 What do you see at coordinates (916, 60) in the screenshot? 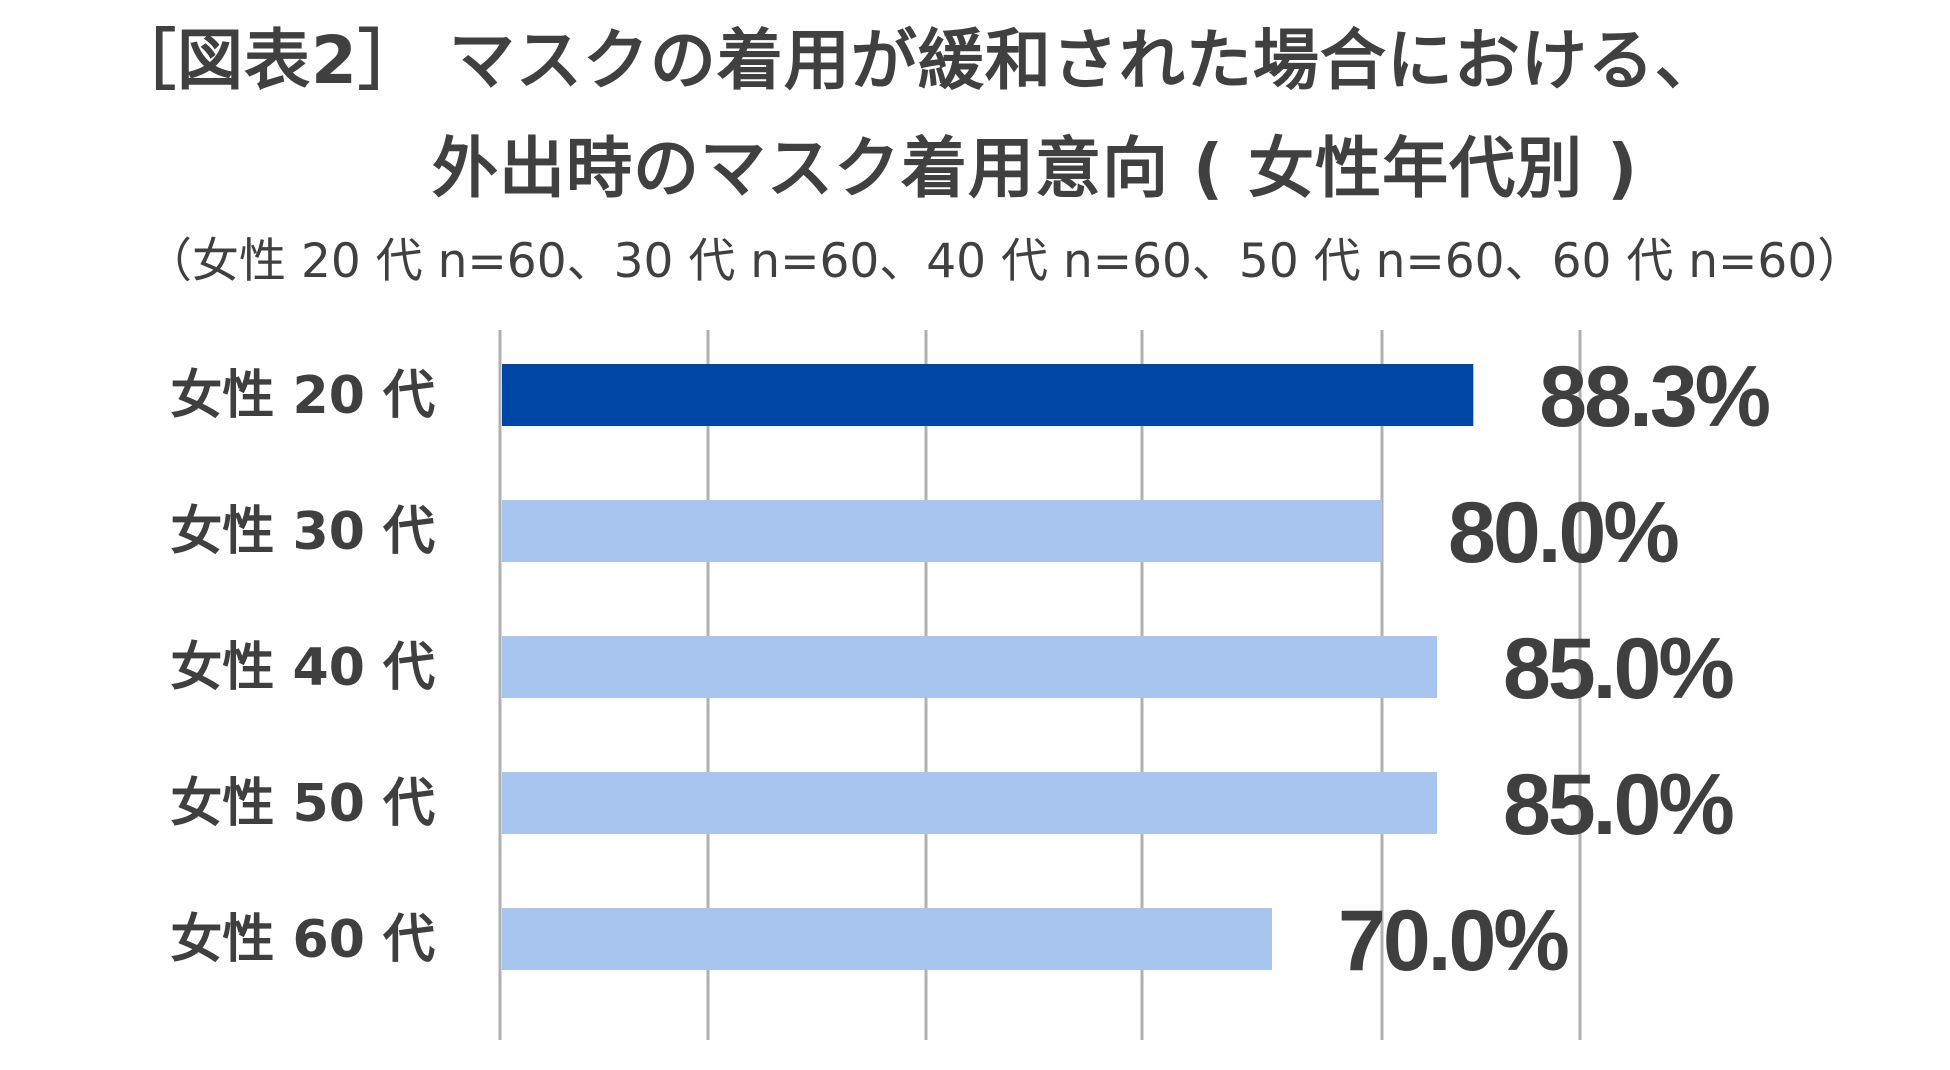
I see `chart-title-line-1: ［図表2］ マスクの着用が緩和された場合における、` at bounding box center [916, 60].